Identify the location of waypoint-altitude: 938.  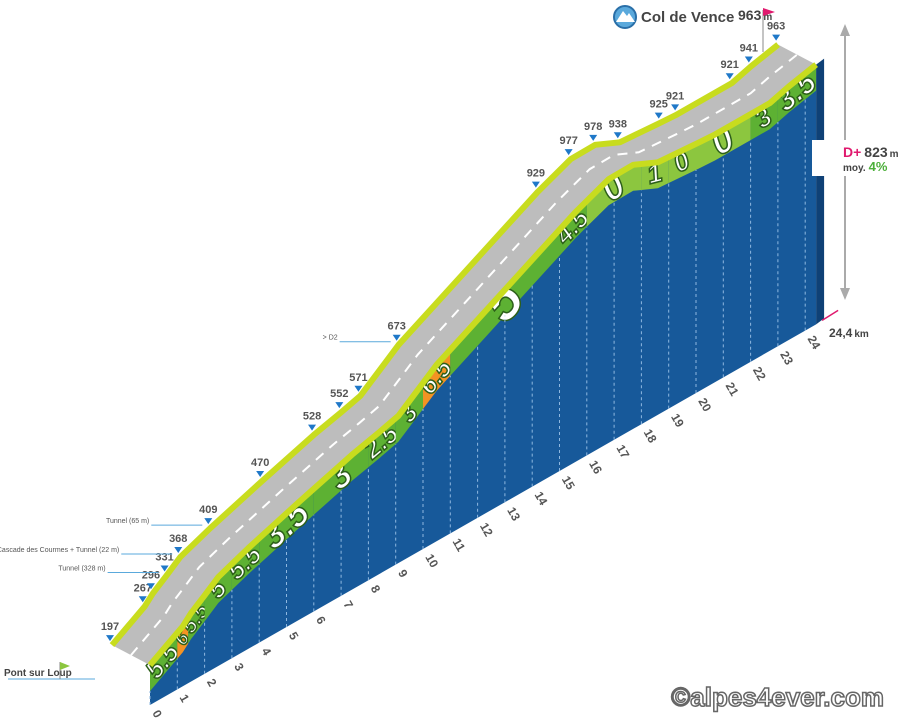
(618, 124).